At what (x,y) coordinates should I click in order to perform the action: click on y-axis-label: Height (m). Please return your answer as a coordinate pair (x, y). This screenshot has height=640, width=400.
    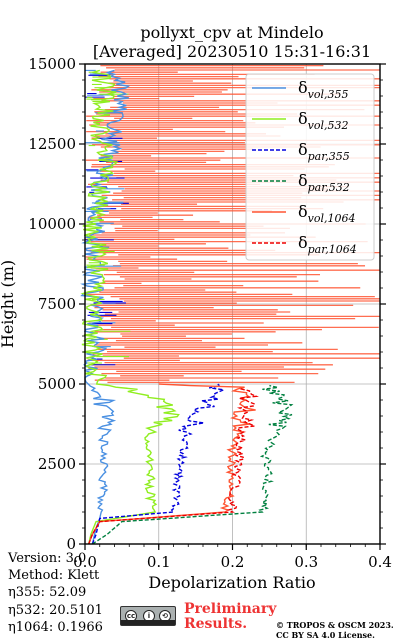
    Looking at the image, I should click on (8, 304).